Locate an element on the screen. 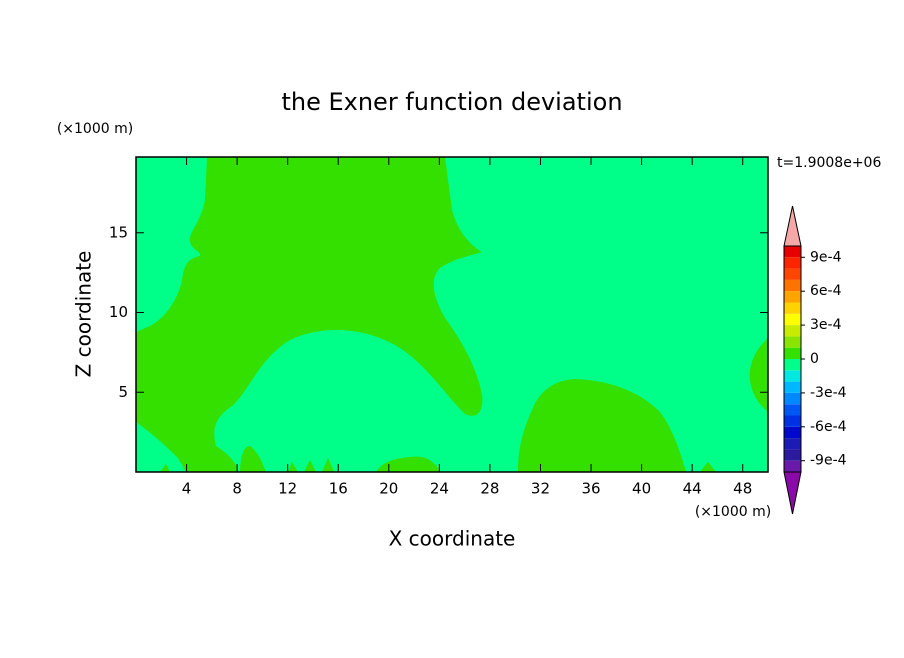 The height and width of the screenshot is (658, 904). x-unit: (×1000 m) is located at coordinates (733, 512).